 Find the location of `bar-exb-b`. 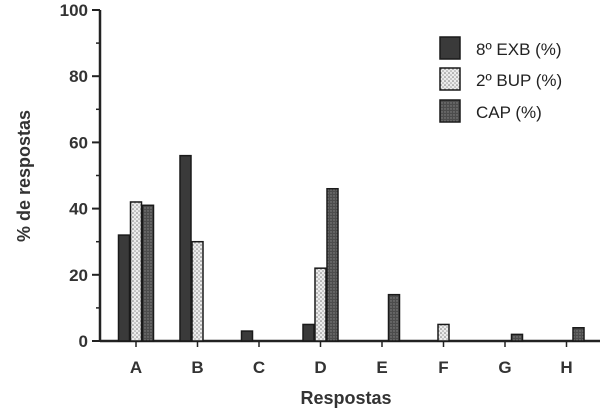

bar-exb-b is located at coordinates (185, 248).